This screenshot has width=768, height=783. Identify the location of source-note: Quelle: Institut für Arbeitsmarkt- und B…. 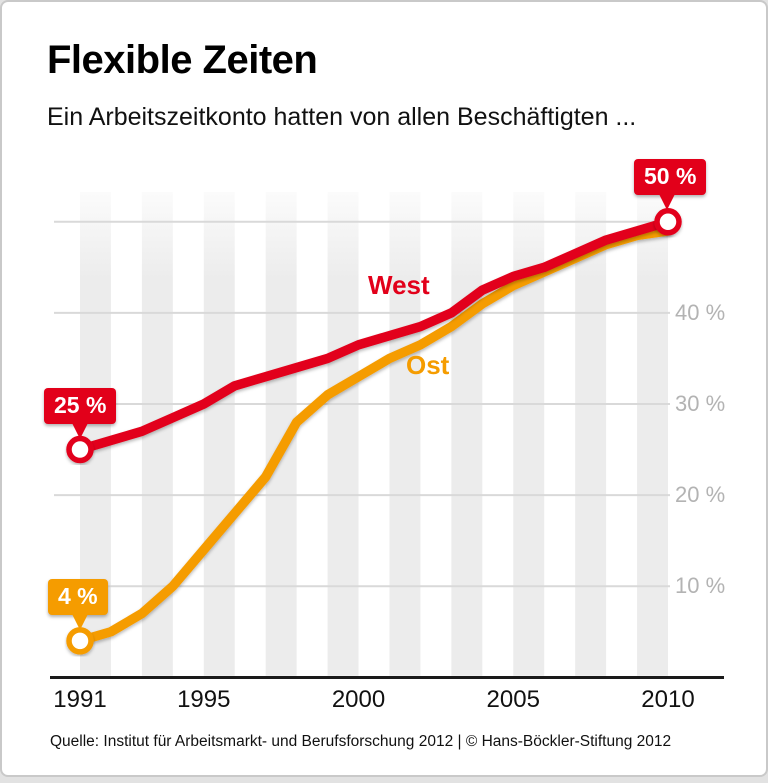
(361, 741).